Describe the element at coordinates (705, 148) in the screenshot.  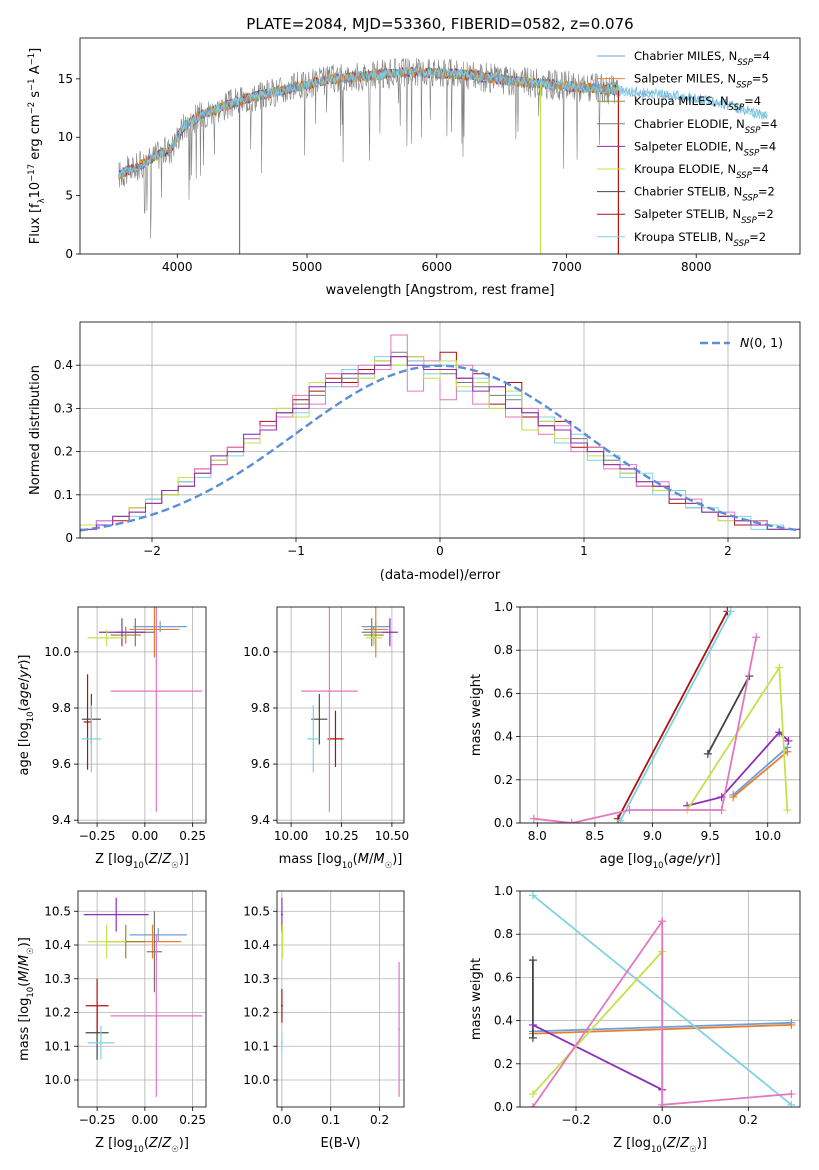
I see `legend-label: Salpeter ELODIE, NSSP=4` at that location.